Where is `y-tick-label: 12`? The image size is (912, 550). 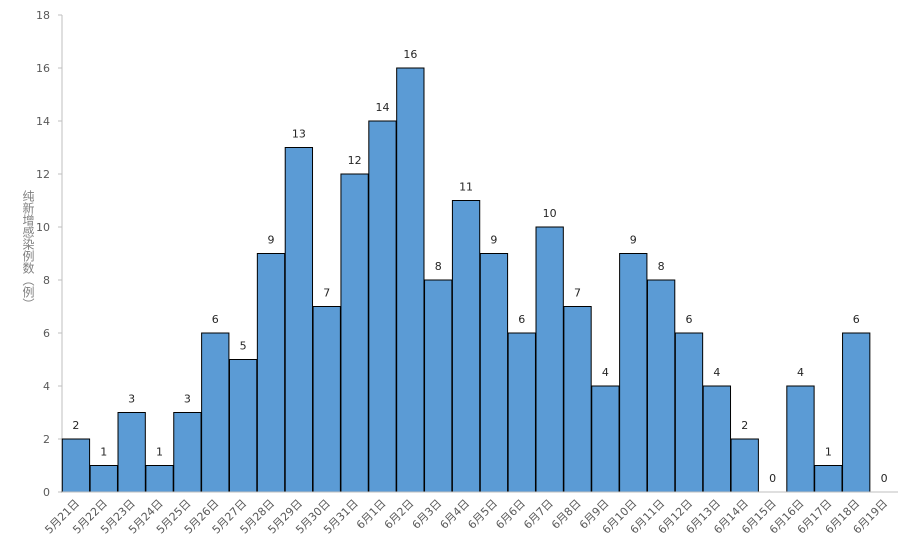
y-tick-label: 12 is located at coordinates (43, 174).